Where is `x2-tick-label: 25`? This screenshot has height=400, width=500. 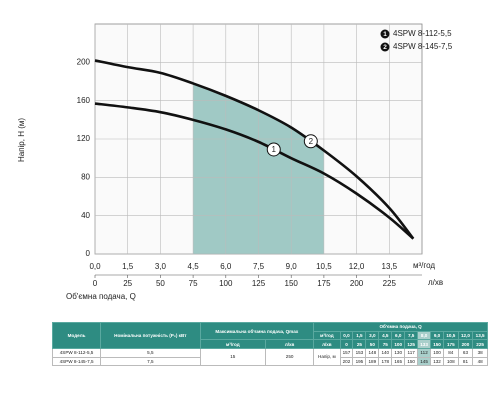
x2-tick-label: 25 is located at coordinates (127, 283).